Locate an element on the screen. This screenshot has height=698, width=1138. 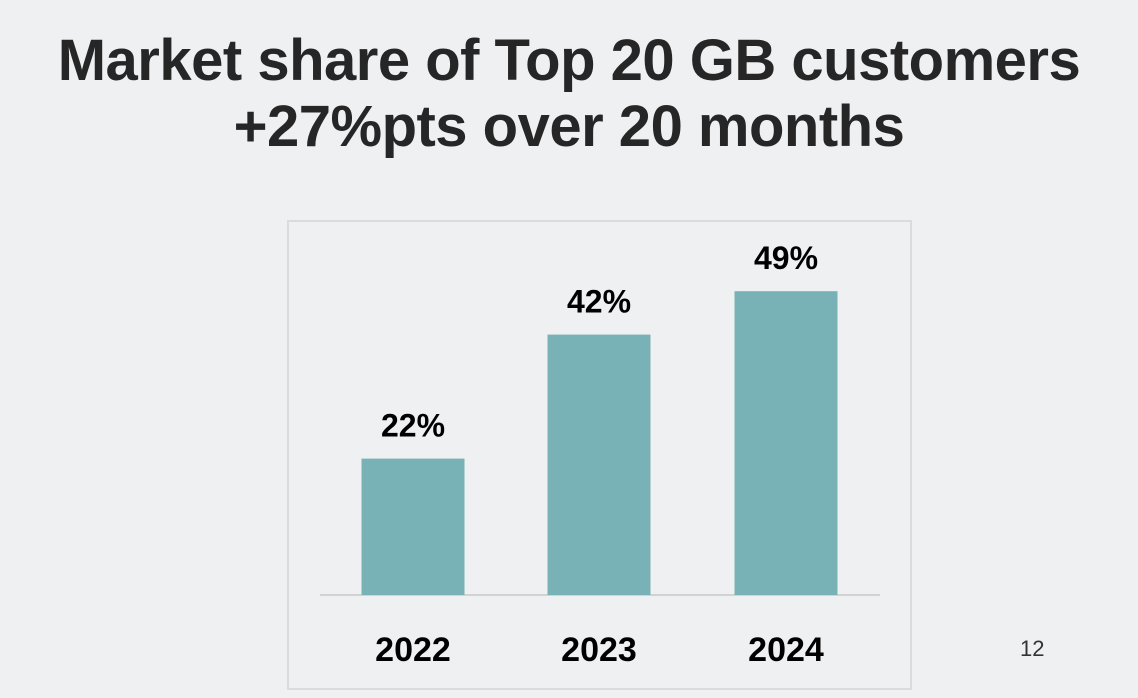
title-line-1: Market share of Top 20 GB customers is located at coordinates (569, 60).